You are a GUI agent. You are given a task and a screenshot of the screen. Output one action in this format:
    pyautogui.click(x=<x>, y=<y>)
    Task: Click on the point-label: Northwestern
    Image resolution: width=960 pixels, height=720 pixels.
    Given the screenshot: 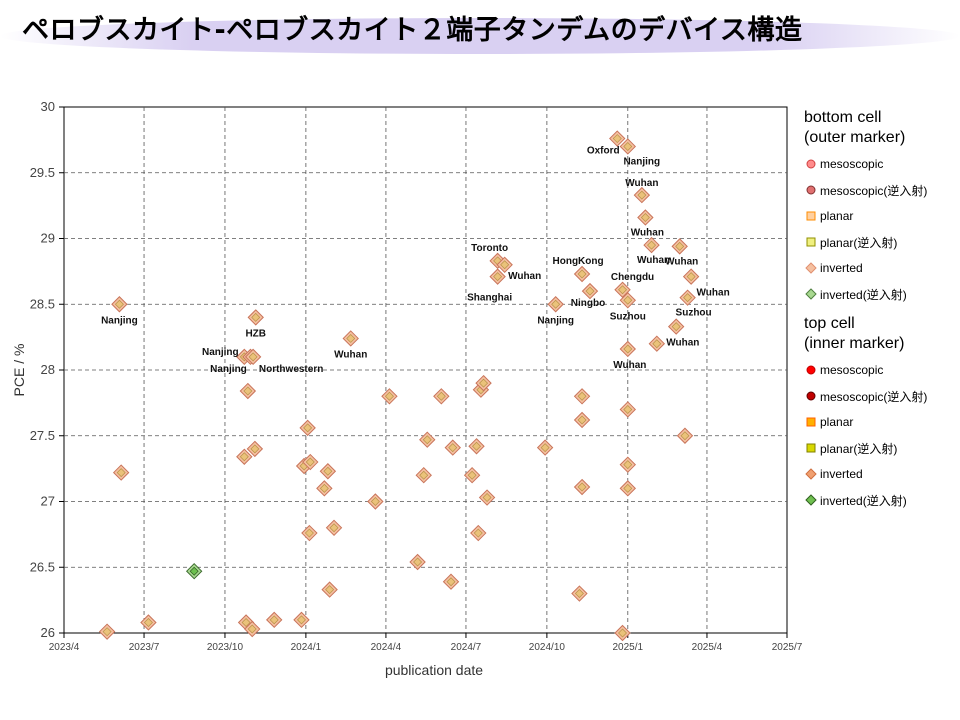 What is the action you would take?
    pyautogui.click(x=291, y=369)
    